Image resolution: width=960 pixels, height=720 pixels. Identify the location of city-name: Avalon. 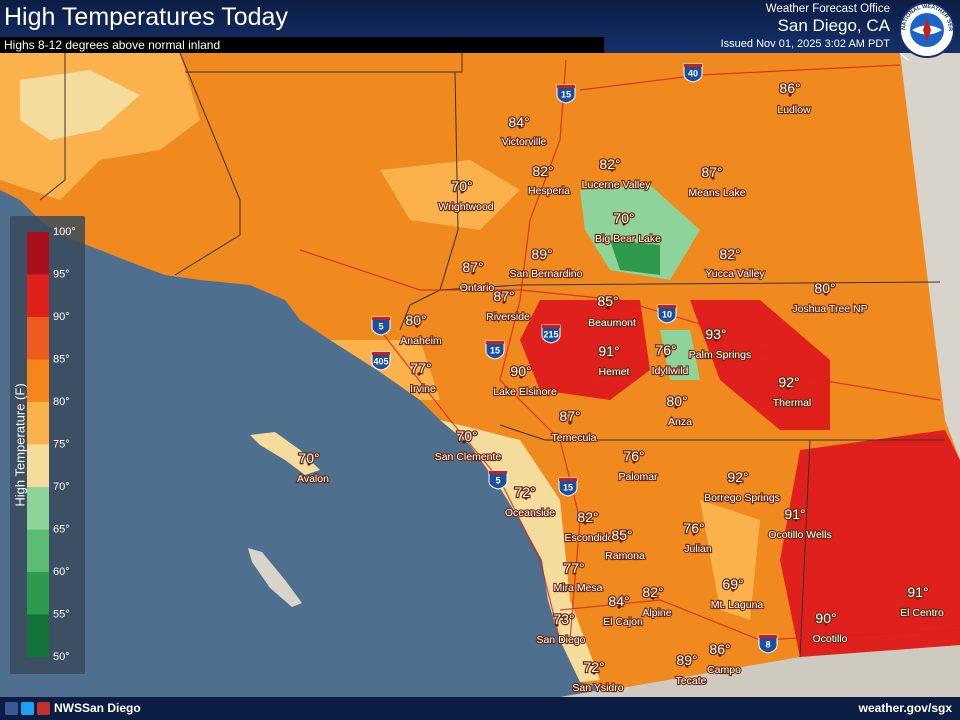
(313, 479).